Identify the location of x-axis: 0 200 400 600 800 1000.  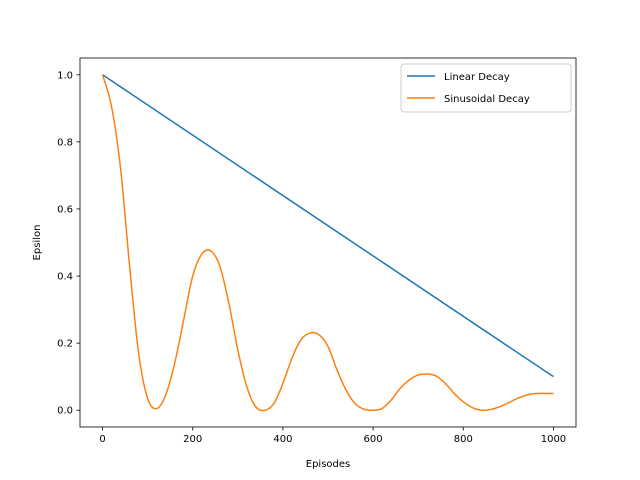
(332, 436).